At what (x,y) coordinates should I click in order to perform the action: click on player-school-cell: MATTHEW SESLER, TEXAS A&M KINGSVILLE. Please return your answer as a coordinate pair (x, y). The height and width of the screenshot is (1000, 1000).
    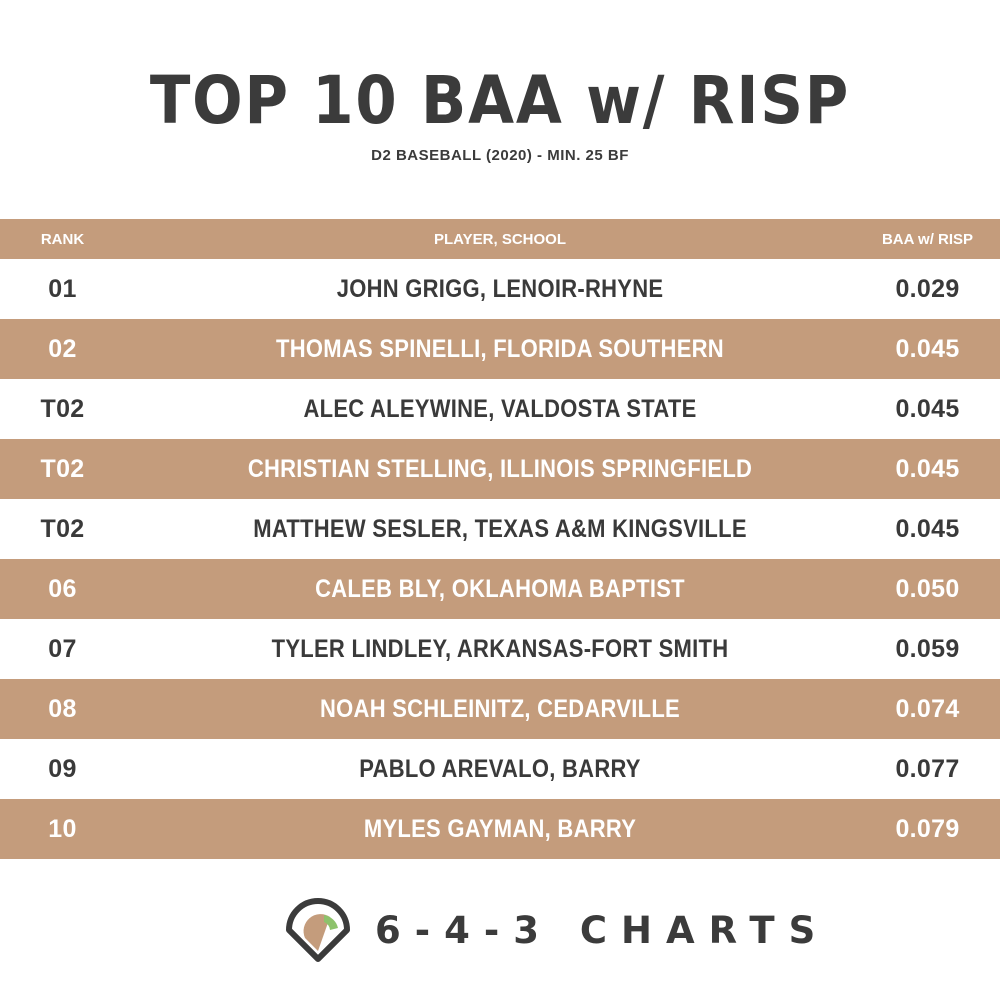
    Looking at the image, I should click on (500, 528).